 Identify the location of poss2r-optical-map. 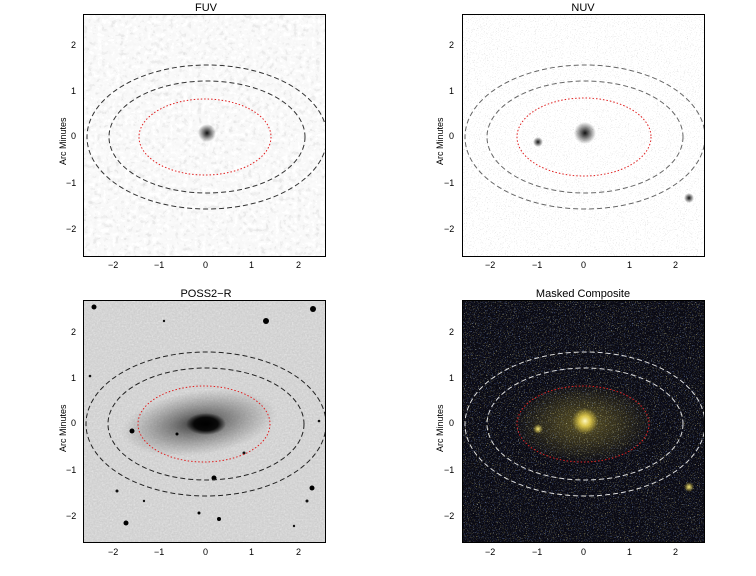
(204, 421).